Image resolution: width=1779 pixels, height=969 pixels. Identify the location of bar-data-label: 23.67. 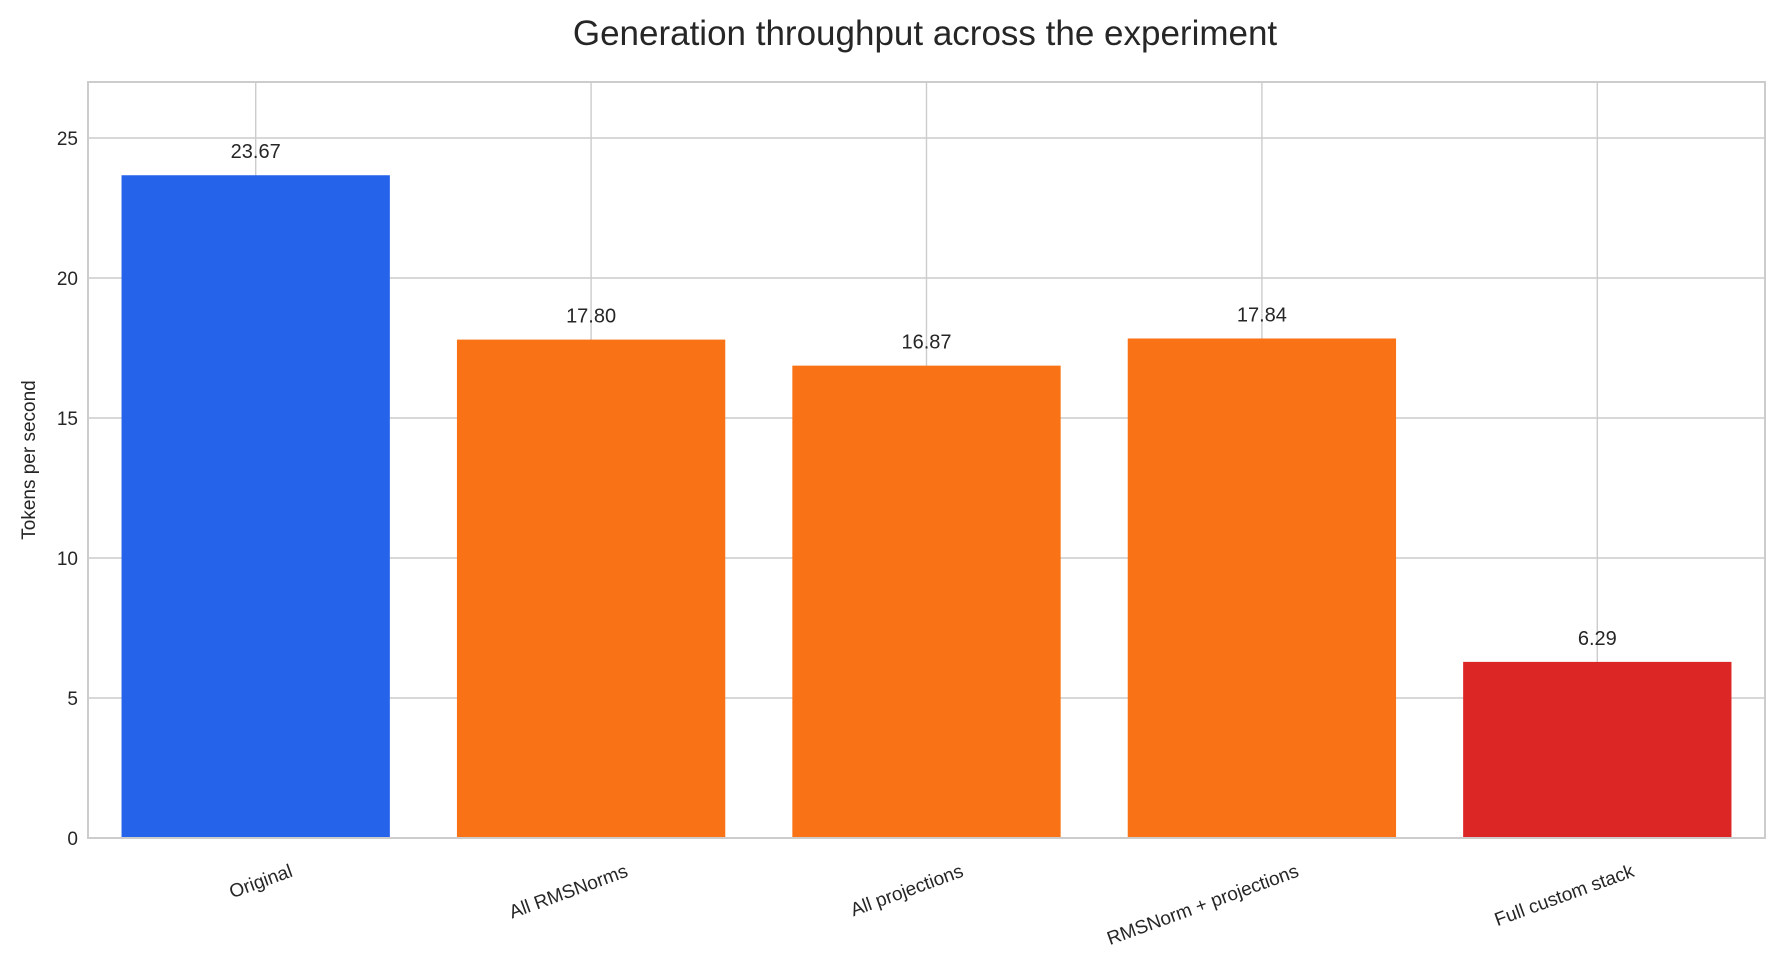
(256, 152).